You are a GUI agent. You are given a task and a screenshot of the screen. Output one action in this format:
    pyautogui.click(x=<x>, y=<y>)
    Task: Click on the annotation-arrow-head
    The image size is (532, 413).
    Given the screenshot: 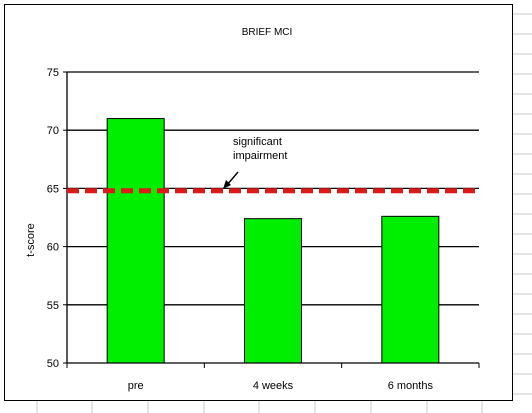 What is the action you would take?
    pyautogui.click(x=227, y=184)
    